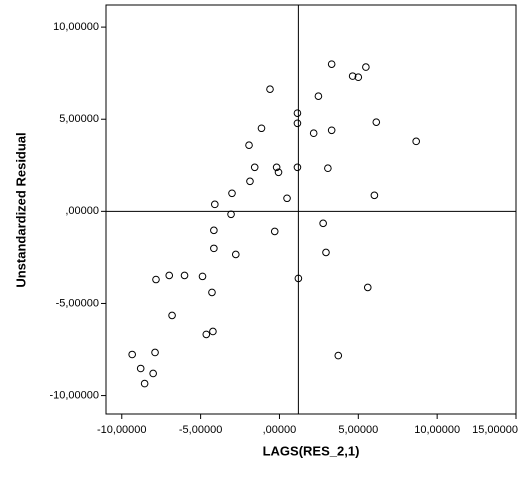 This screenshot has height=478, width=522. Describe the element at coordinates (77, 303) in the screenshot. I see `y-tick-label: -5,00000` at that location.